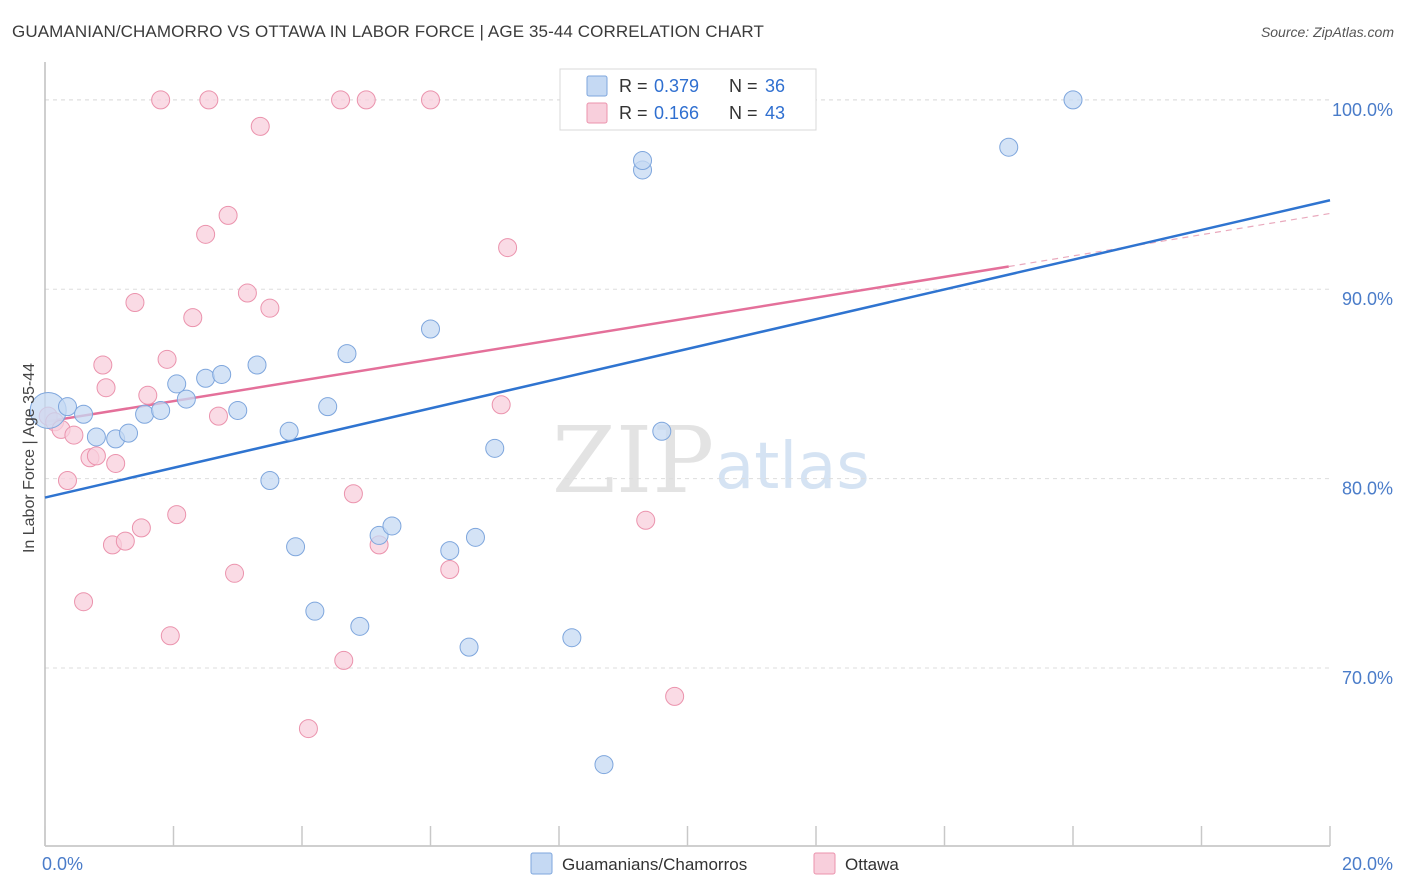 Image resolution: width=1406 pixels, height=892 pixels. I want to click on watermark-atlas: atlas, so click(792, 467).